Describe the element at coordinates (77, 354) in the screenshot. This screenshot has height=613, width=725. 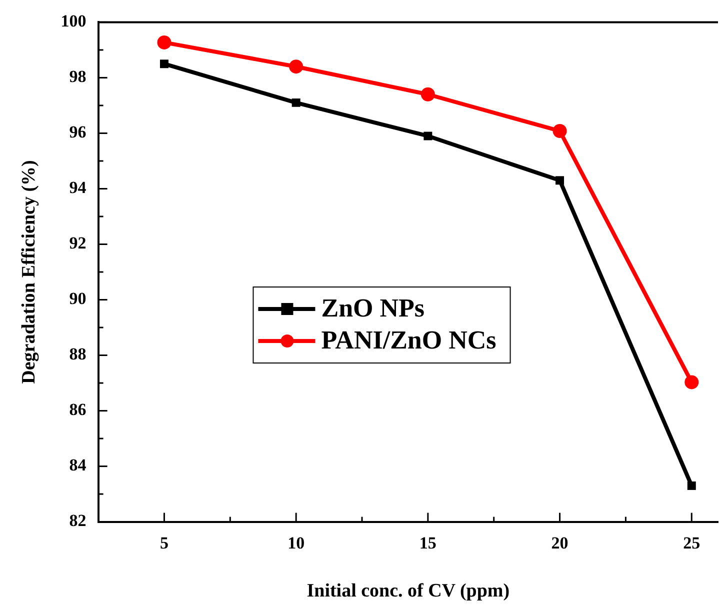
I see `y-tick-label: 88` at that location.